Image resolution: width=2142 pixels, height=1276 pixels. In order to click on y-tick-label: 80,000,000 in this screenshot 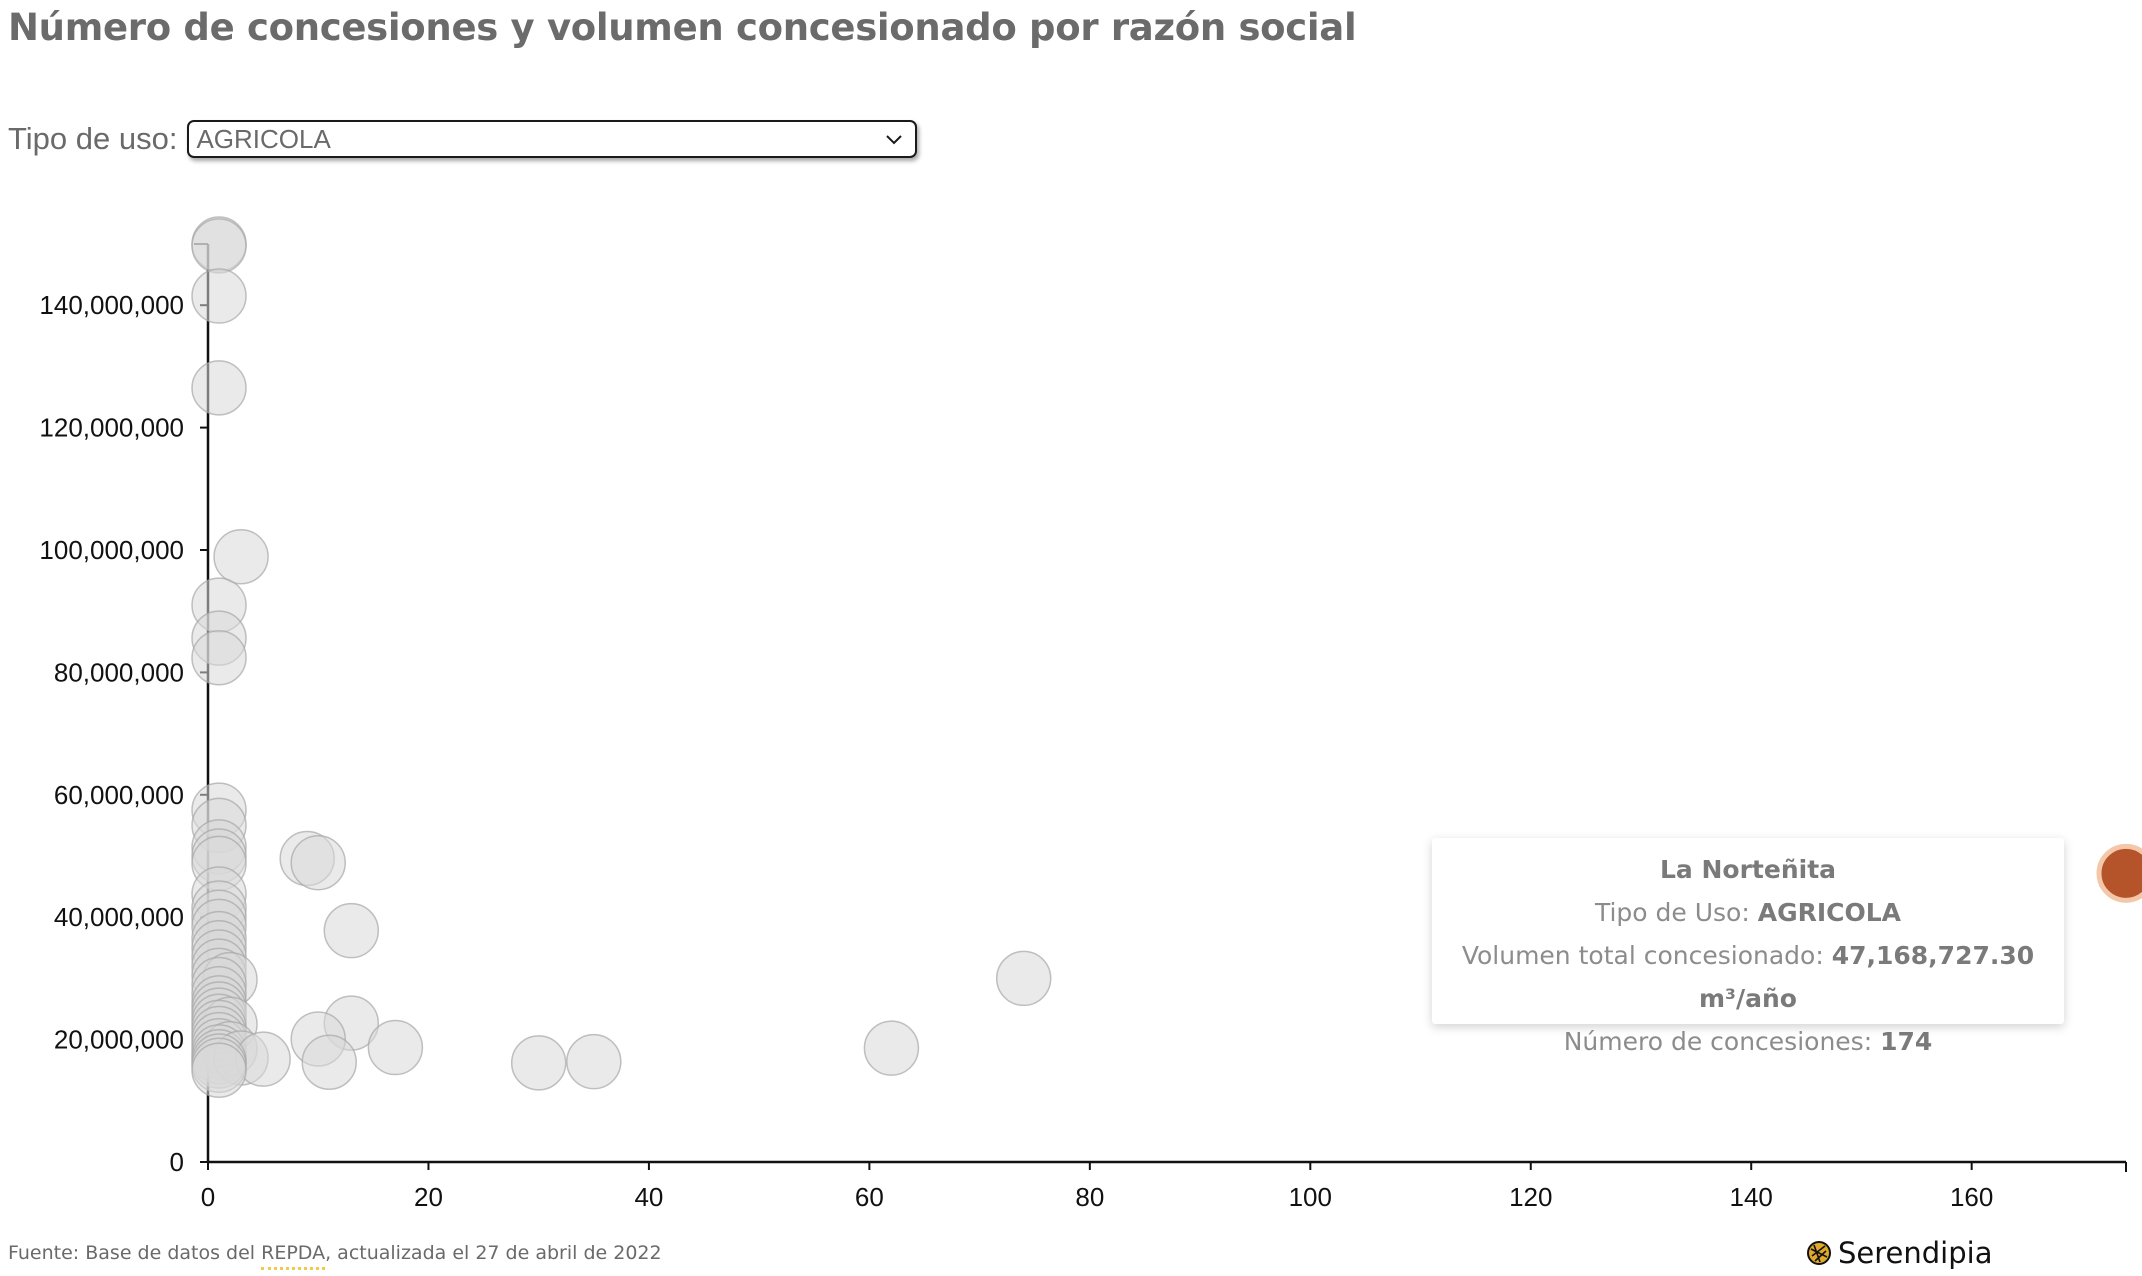, I will do `click(119, 672)`.